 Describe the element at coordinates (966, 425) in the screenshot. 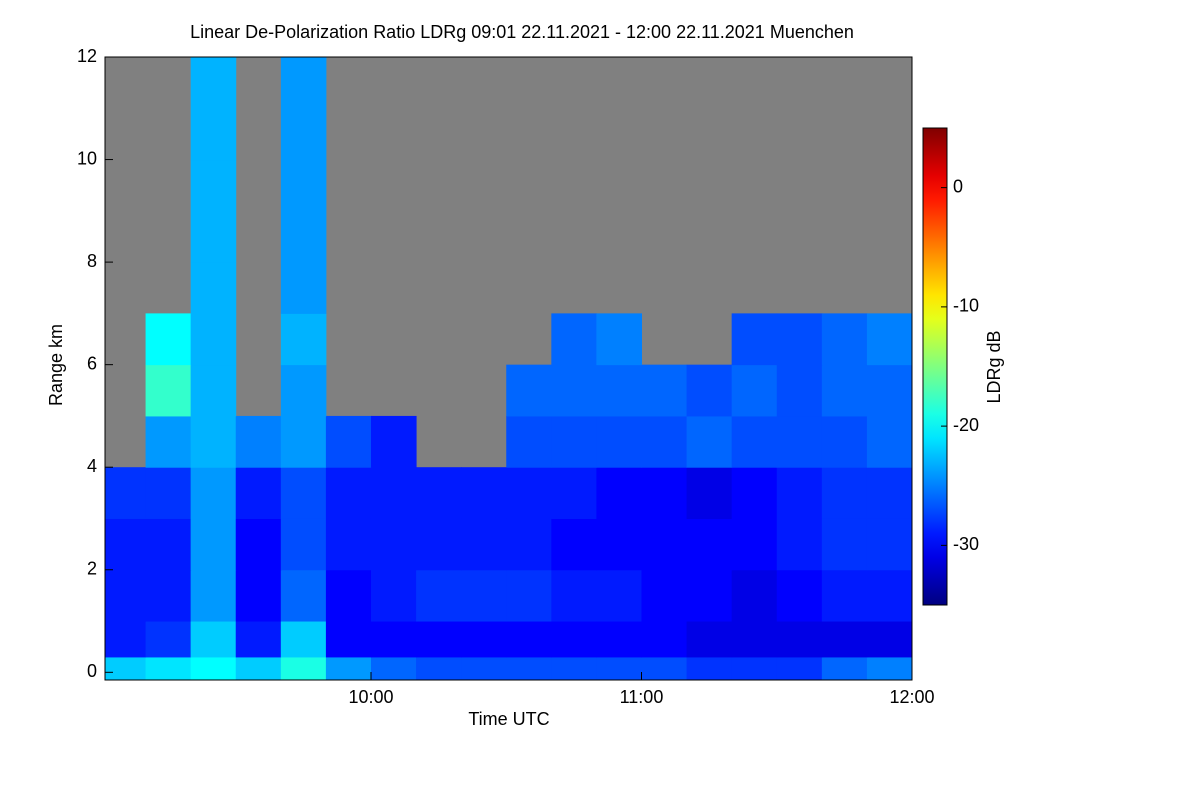

I see `colorbar-tick-label: -20` at that location.